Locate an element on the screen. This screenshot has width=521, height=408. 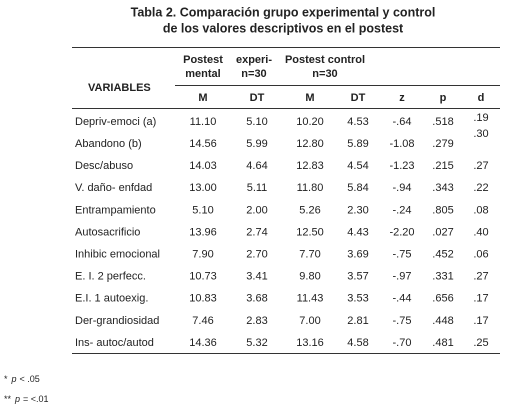
cell: 5.10 is located at coordinates (202, 210).